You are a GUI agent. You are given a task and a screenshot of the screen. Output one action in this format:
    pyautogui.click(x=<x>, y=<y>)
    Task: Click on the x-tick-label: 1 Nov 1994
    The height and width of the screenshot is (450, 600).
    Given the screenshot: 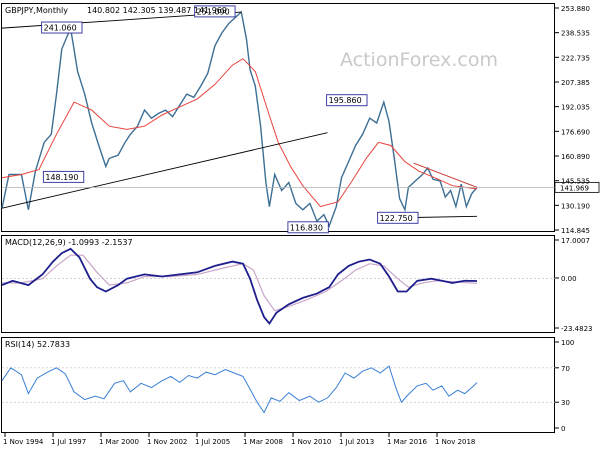 What is the action you would take?
    pyautogui.click(x=23, y=442)
    